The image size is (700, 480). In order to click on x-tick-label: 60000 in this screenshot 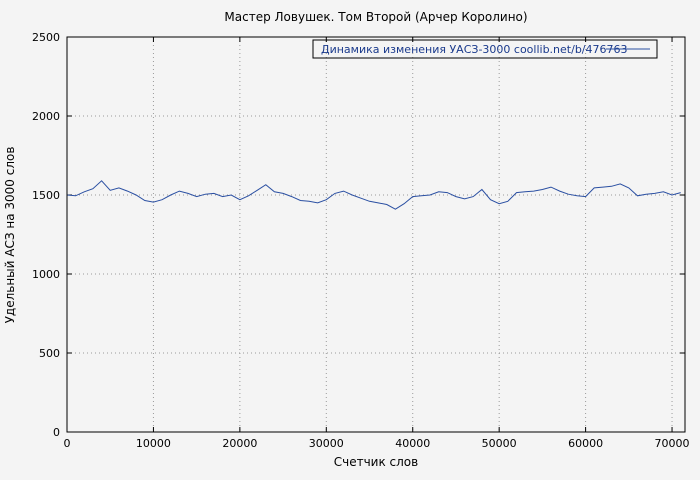, I will do `click(585, 443)`.